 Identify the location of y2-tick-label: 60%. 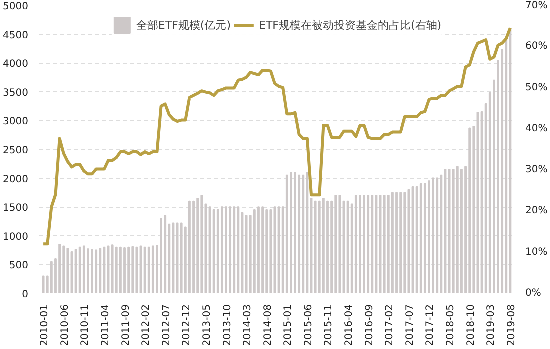
(537, 46).